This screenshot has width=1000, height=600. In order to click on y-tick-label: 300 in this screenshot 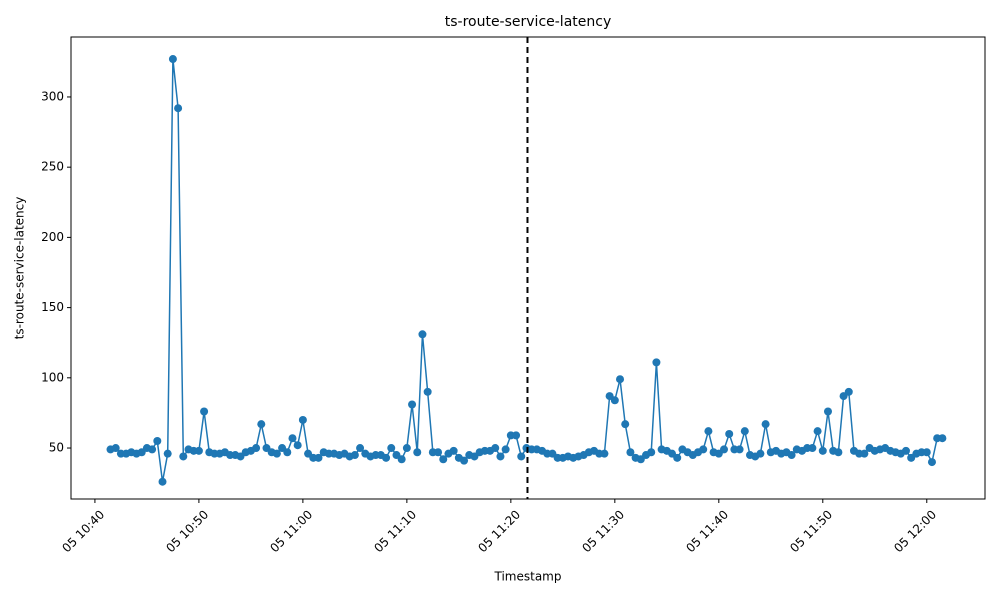, I will do `click(52, 96)`.